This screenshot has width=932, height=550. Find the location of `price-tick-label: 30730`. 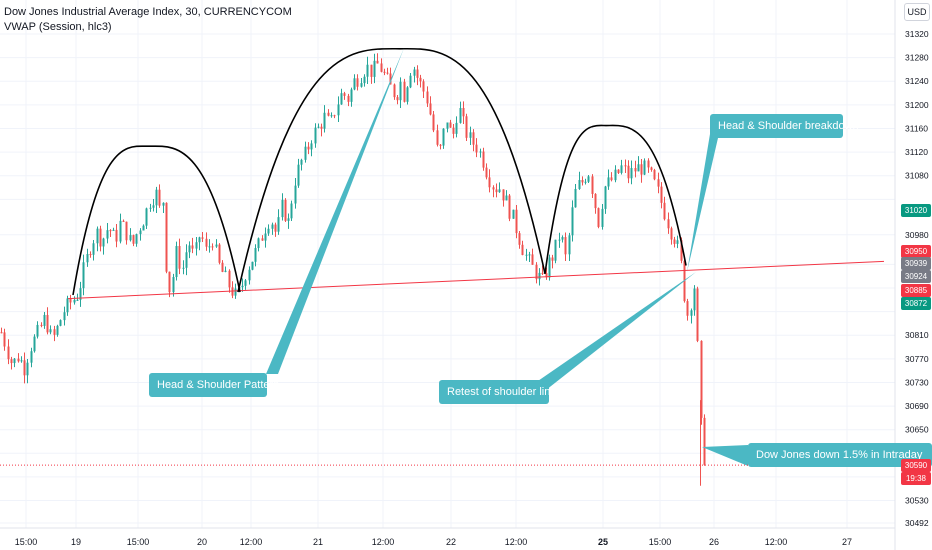

price-tick-label: 30730 is located at coordinates (917, 382).